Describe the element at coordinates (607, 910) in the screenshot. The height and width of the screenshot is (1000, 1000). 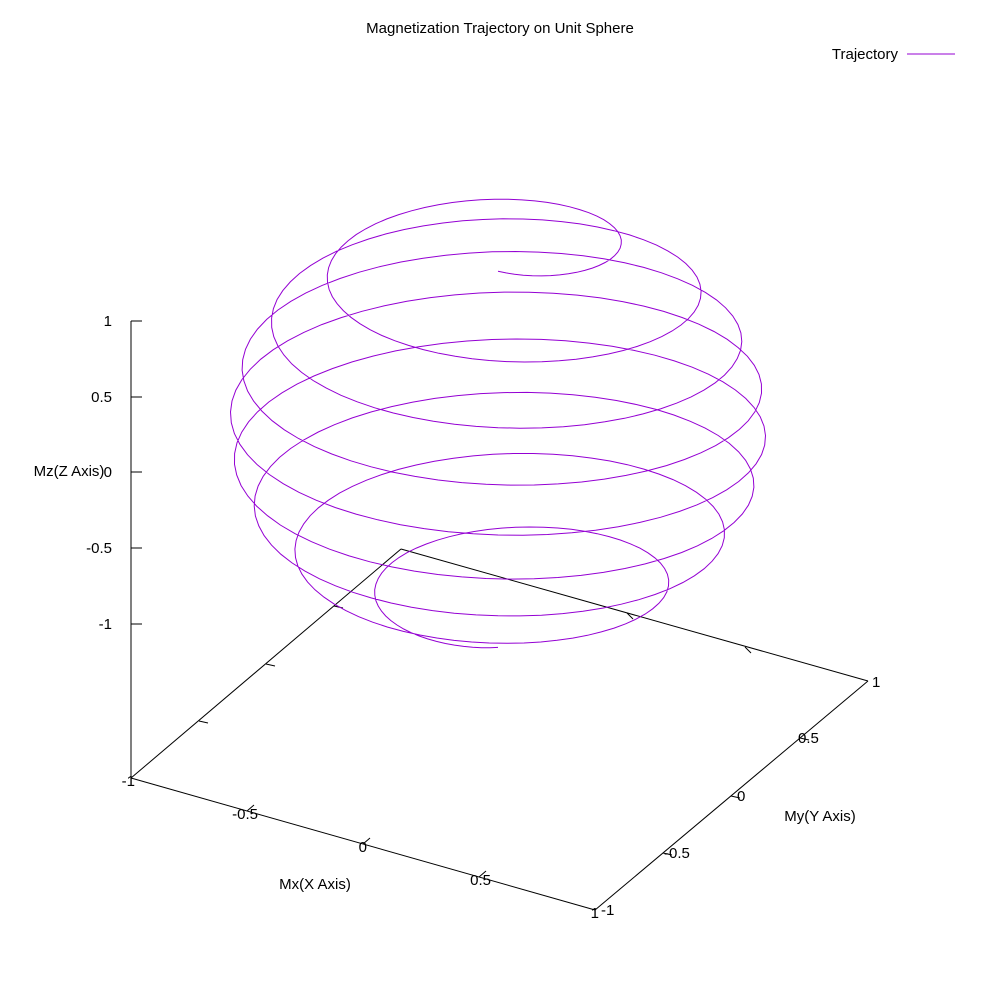
I see `y-tick-label: -1` at that location.